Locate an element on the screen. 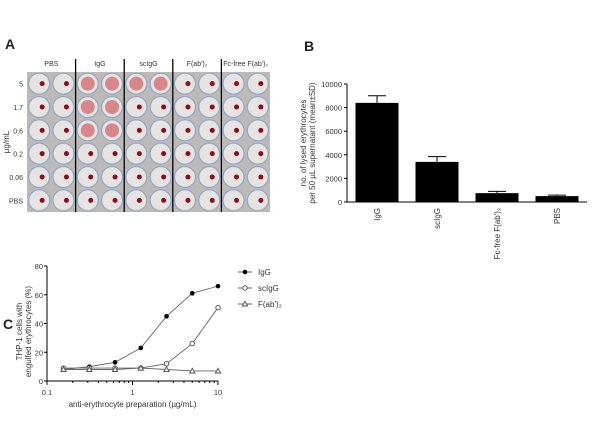  c-y-tick-label: 80 is located at coordinates (39, 266).